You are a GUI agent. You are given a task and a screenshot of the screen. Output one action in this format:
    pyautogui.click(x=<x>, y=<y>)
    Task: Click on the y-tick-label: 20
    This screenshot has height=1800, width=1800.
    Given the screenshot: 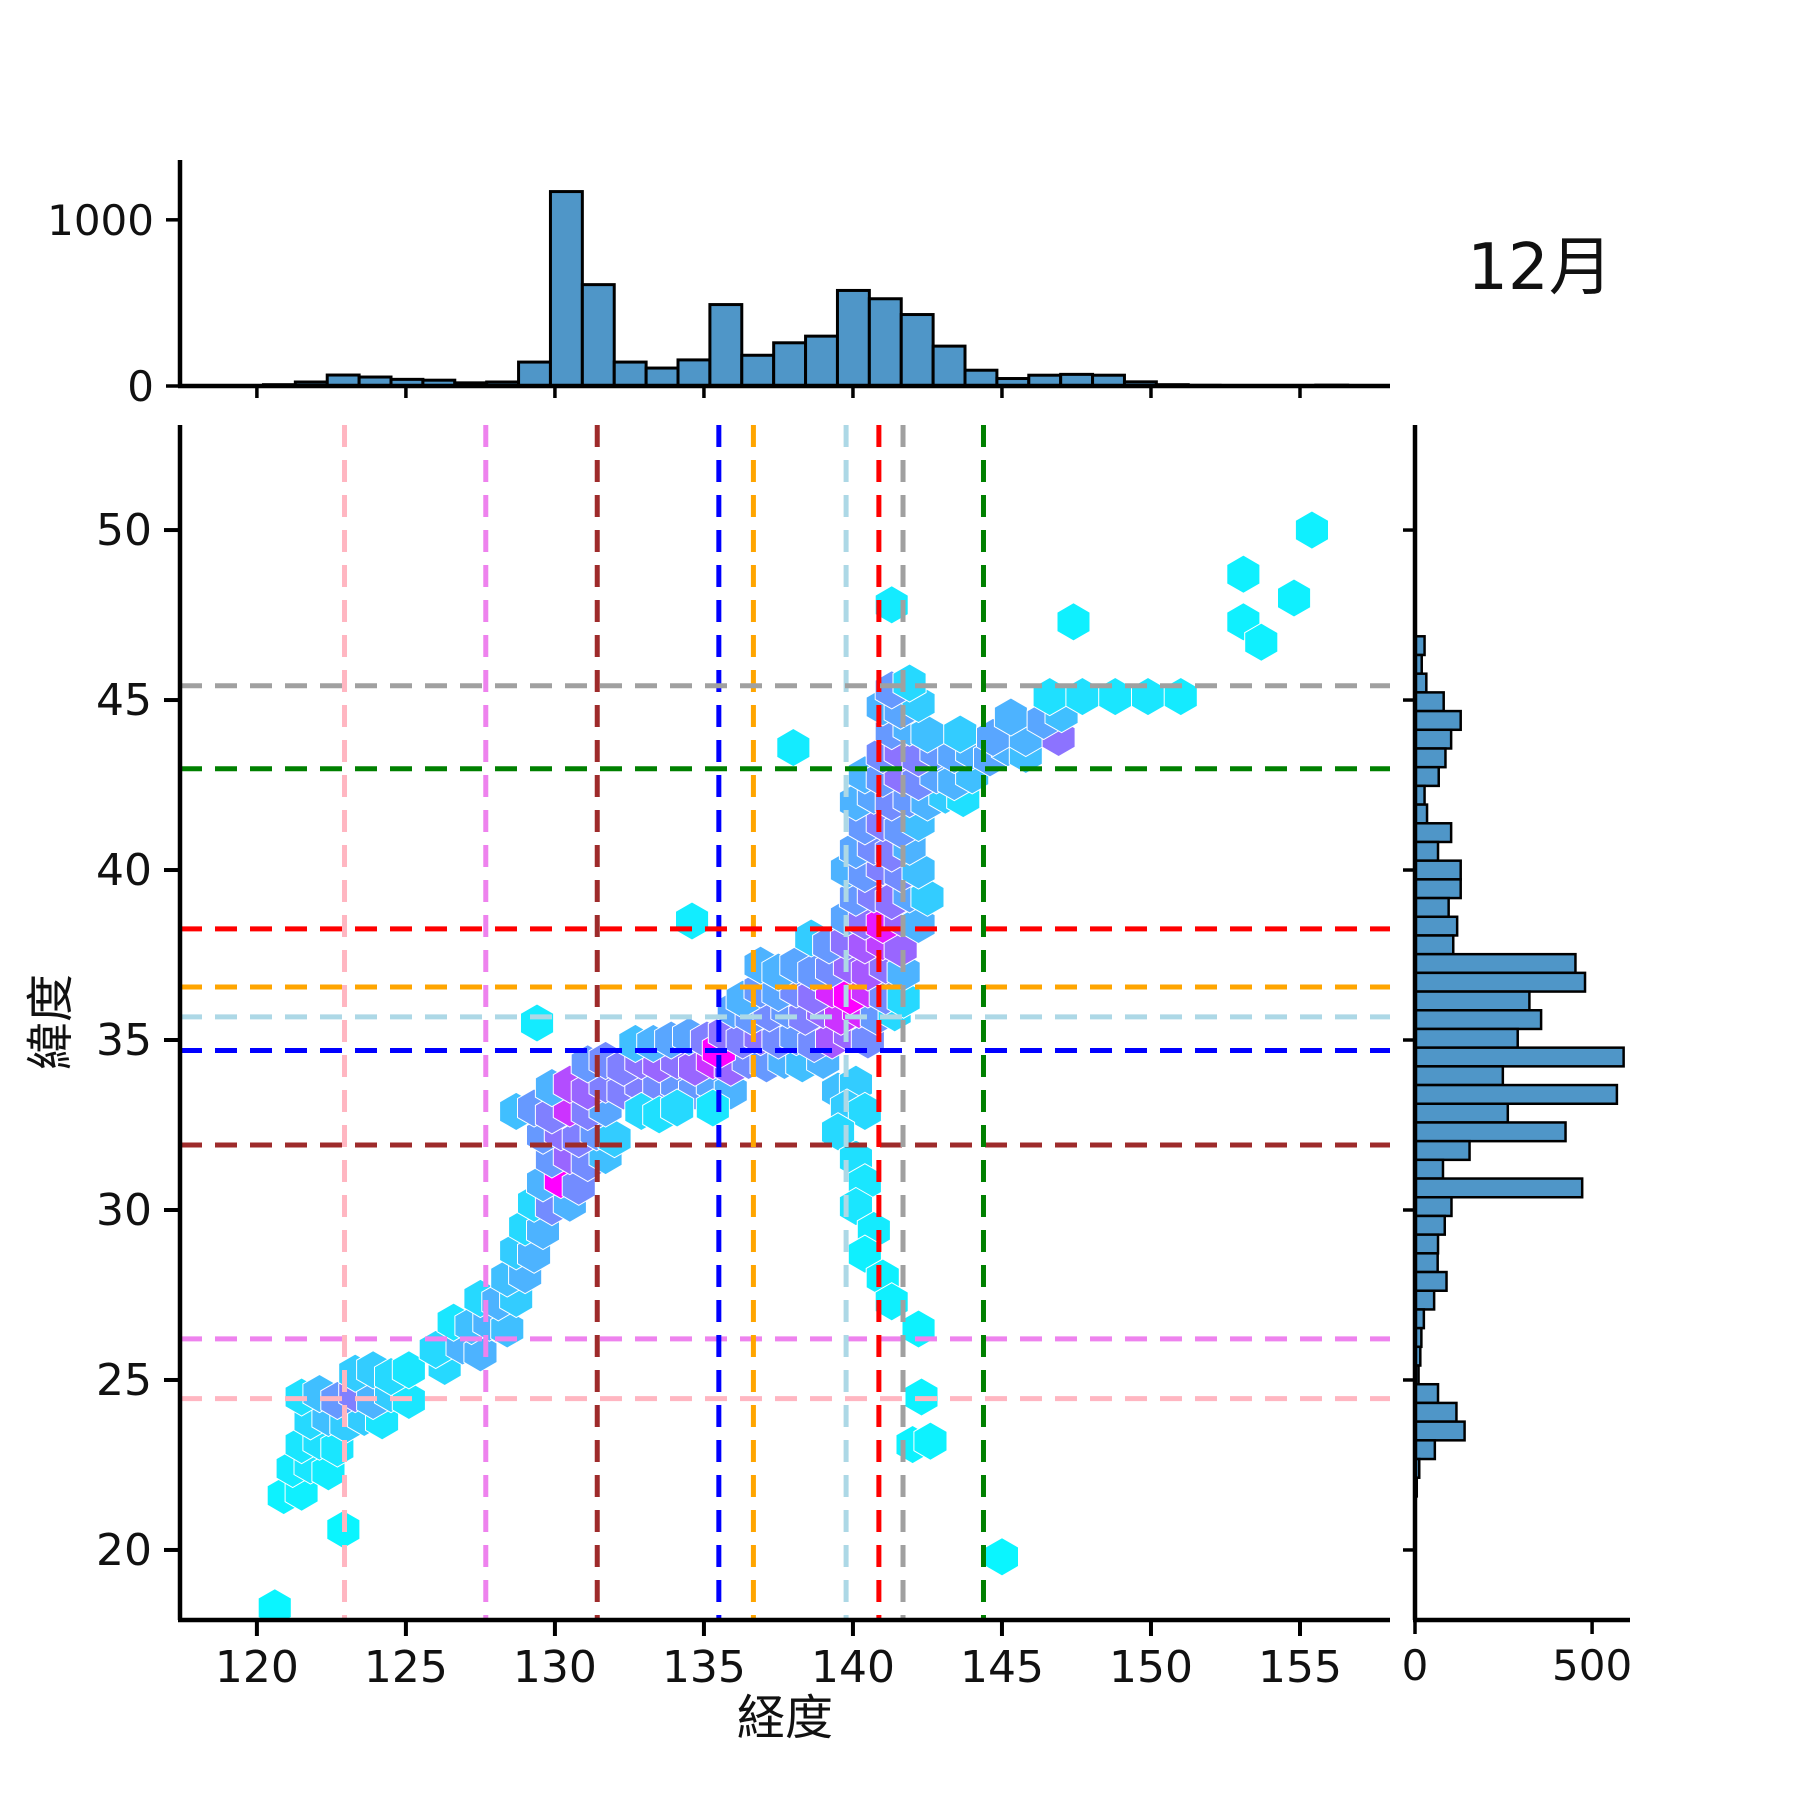 What is the action you would take?
    pyautogui.click(x=124, y=1550)
    